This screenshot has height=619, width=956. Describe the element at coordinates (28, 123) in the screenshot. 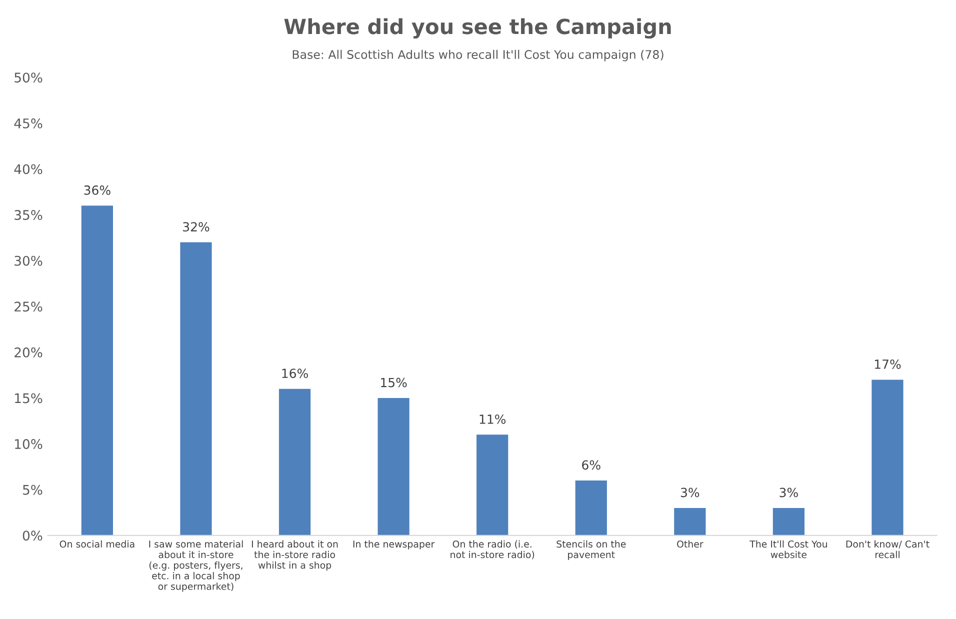

I see `y-tick-label: 45%` at that location.